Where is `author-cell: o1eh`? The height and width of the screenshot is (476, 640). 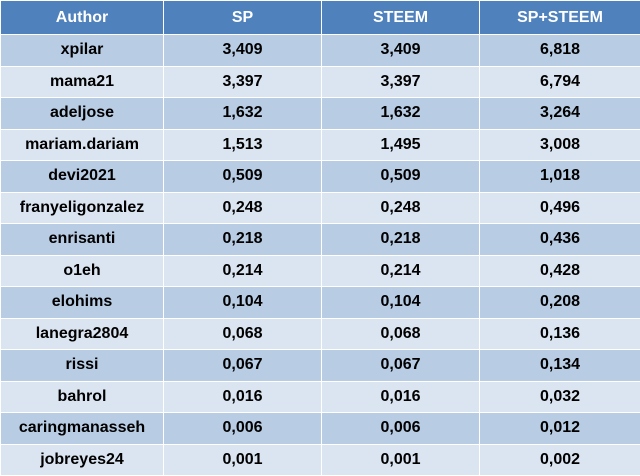 author-cell: o1eh is located at coordinates (82, 270).